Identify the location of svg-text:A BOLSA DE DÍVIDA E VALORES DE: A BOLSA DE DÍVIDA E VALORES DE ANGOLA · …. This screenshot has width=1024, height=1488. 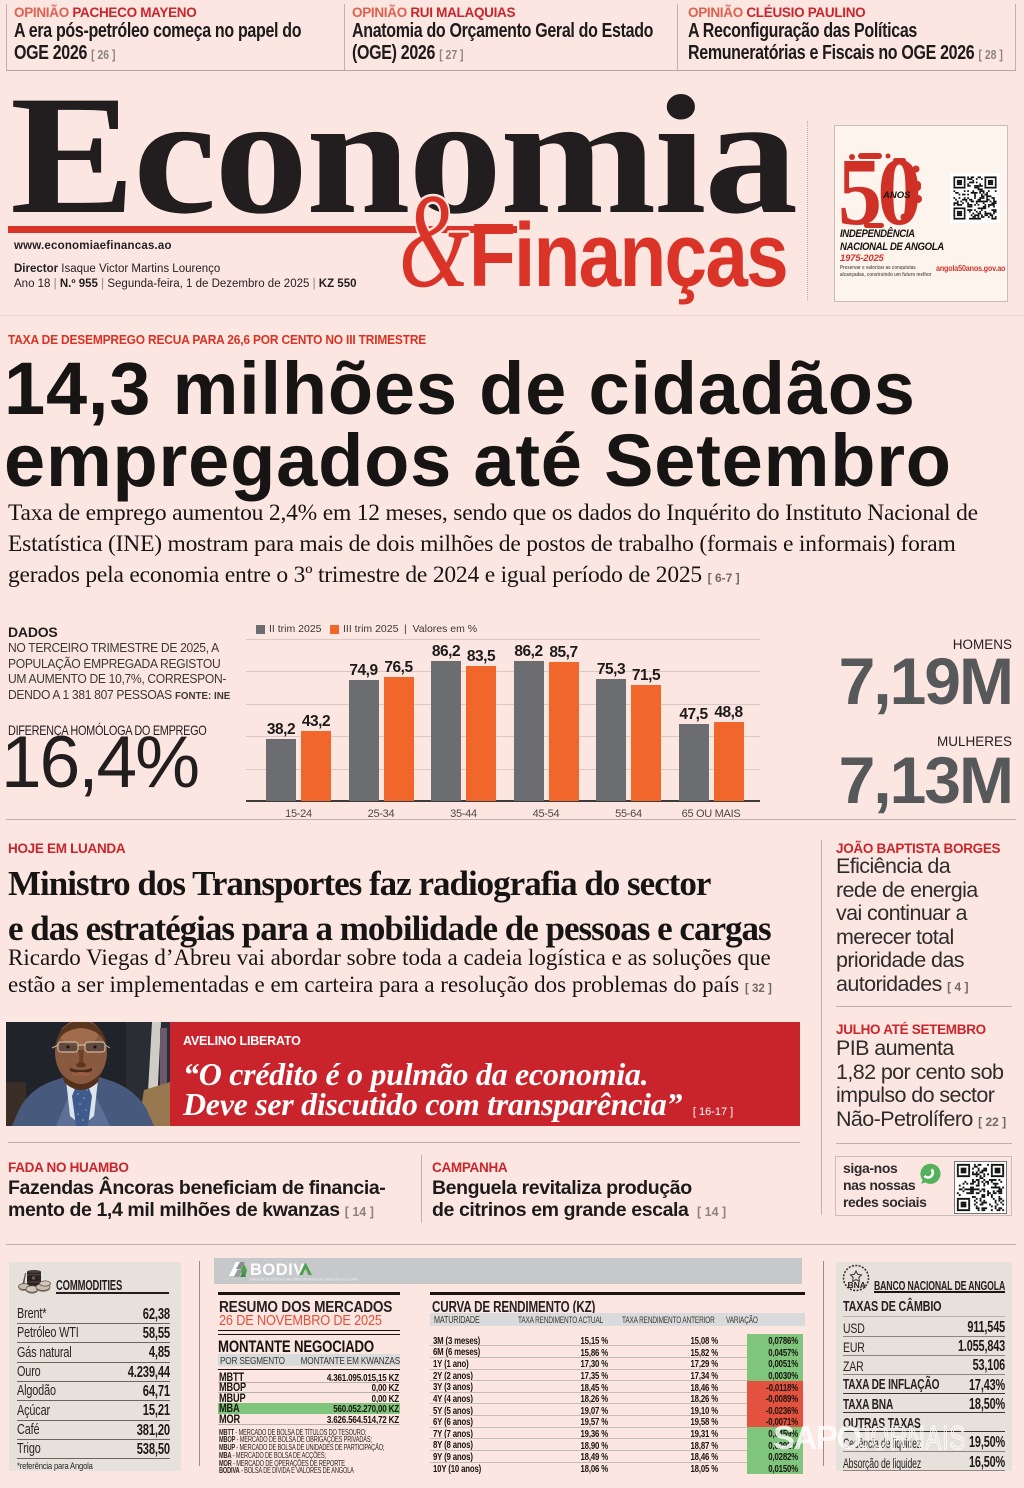
(304, 1280).